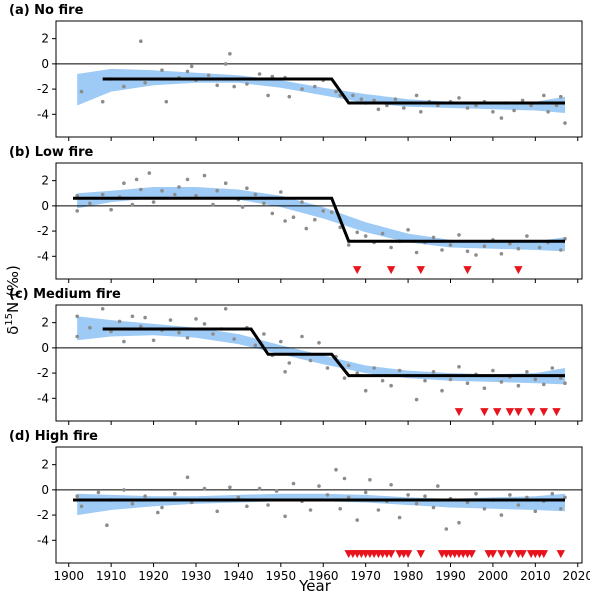 The width and height of the screenshot is (590, 600). What do you see at coordinates (315, 586) in the screenshot?
I see `x-axis-label: Year` at bounding box center [315, 586].